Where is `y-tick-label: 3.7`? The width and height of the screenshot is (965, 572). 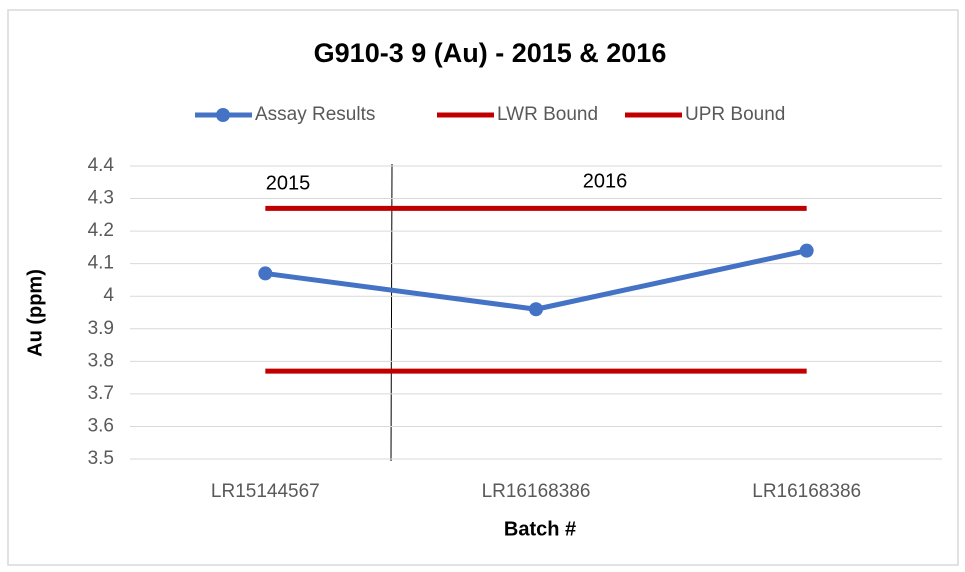 y-tick-label: 3.7 is located at coordinates (101, 393).